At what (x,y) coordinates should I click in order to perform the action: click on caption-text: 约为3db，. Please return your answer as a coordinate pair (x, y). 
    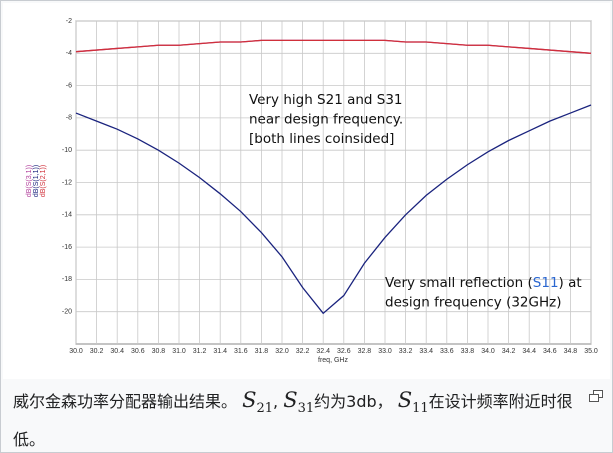
    Looking at the image, I should click on (356, 401).